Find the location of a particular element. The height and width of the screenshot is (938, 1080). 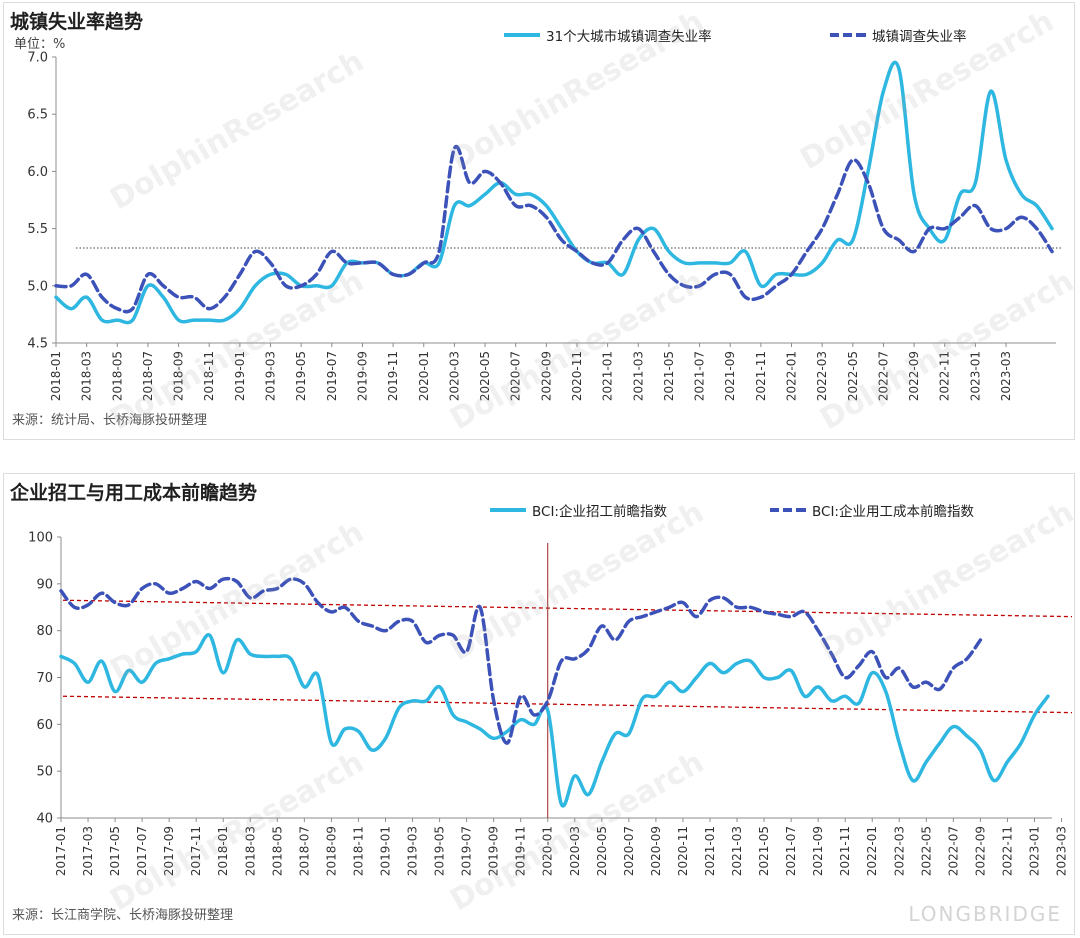

legend-swatch-dashed is located at coordinates (788, 510).